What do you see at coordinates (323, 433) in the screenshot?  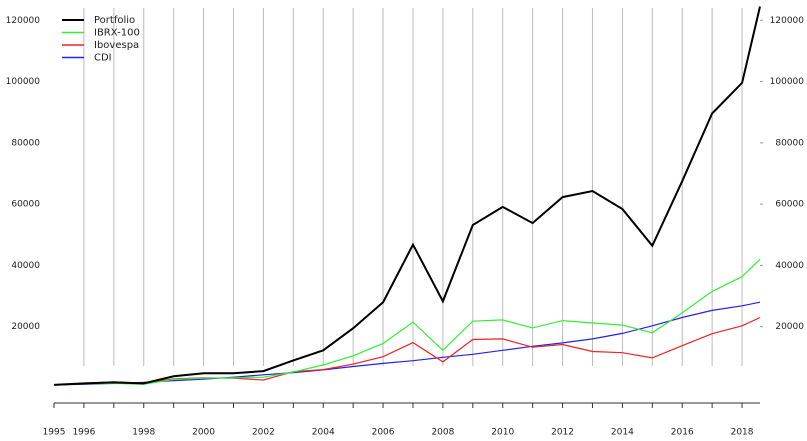 I see `x-tick-label: 2004` at bounding box center [323, 433].